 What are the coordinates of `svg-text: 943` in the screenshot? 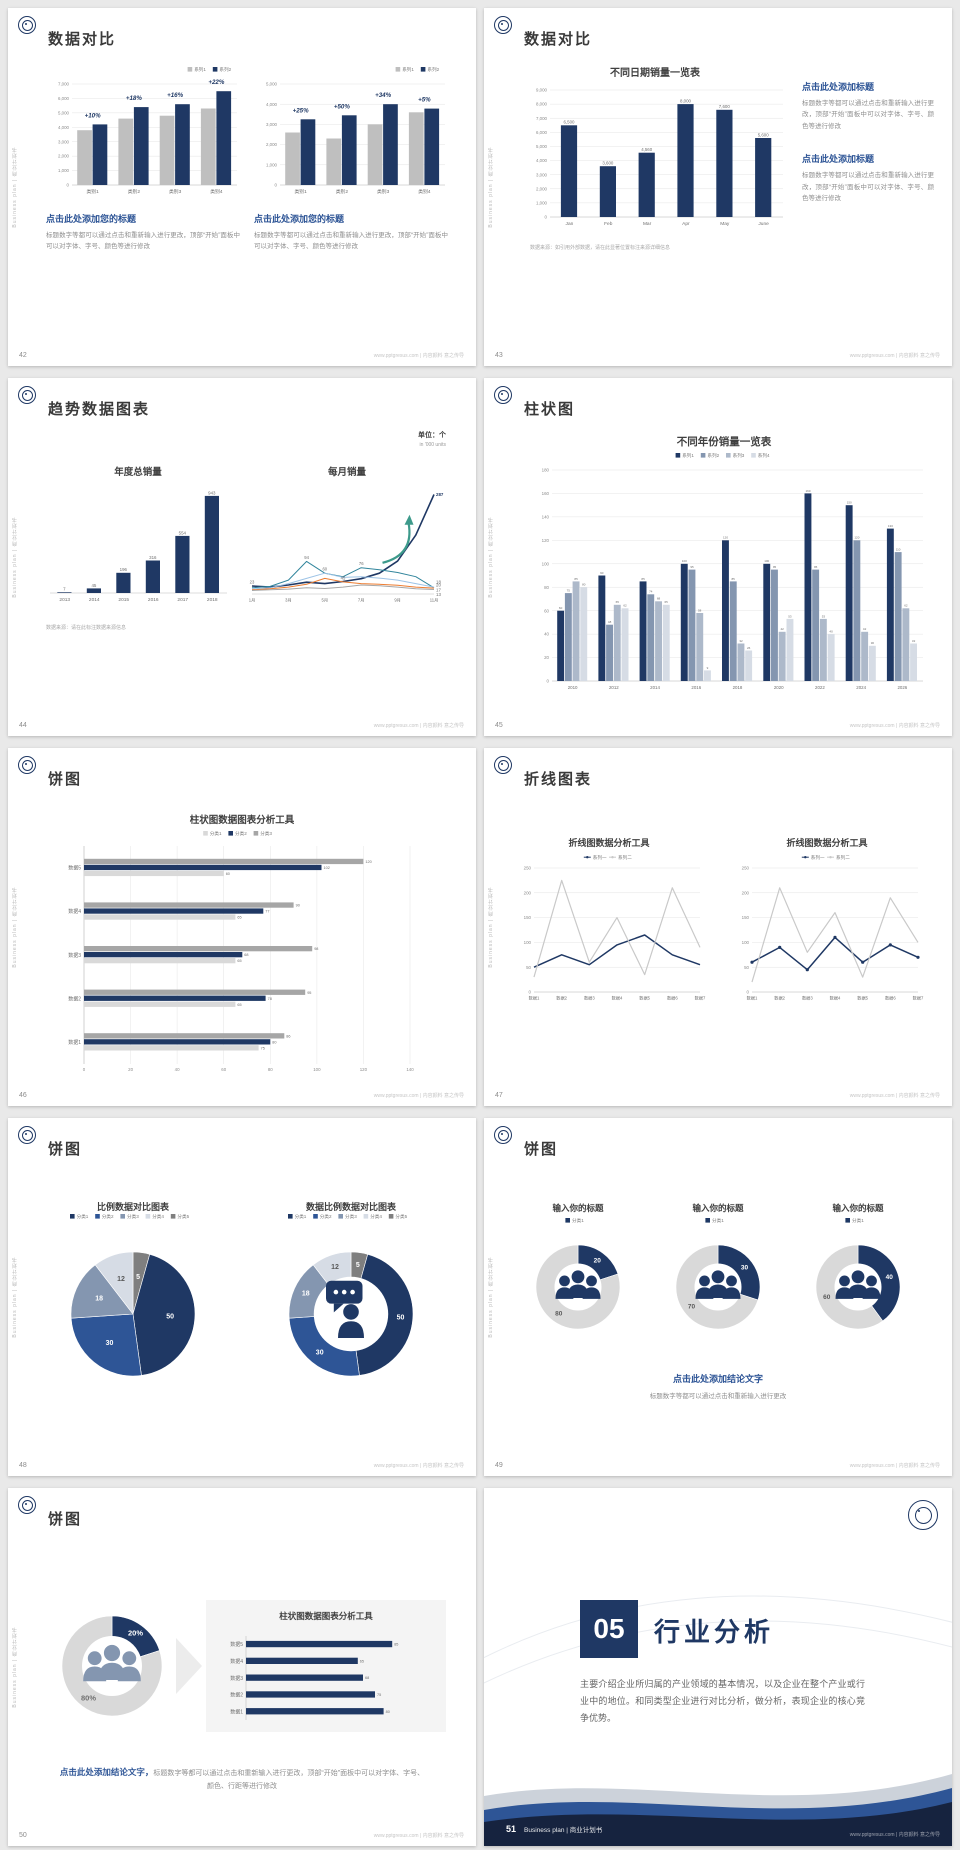 It's located at (212, 492).